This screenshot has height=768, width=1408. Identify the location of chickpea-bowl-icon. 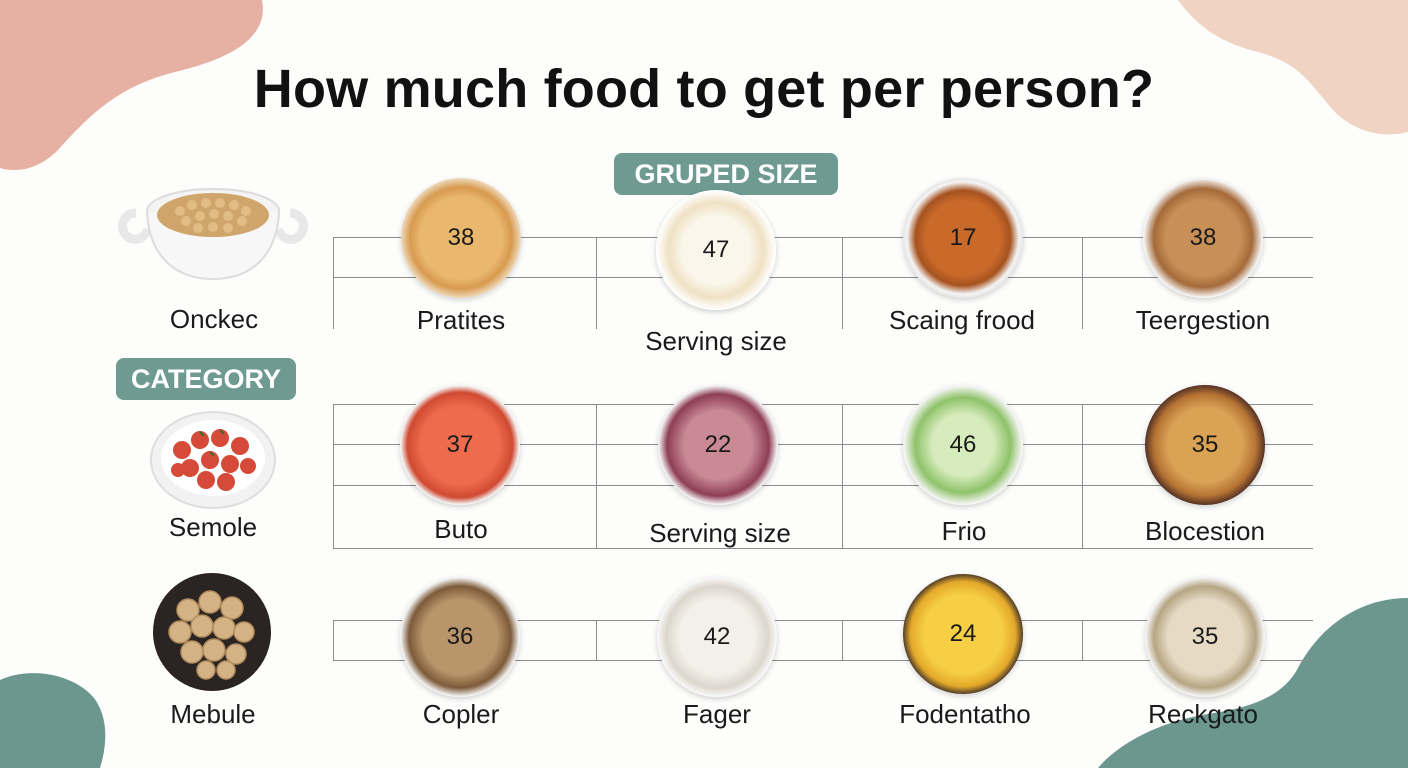
(213, 234).